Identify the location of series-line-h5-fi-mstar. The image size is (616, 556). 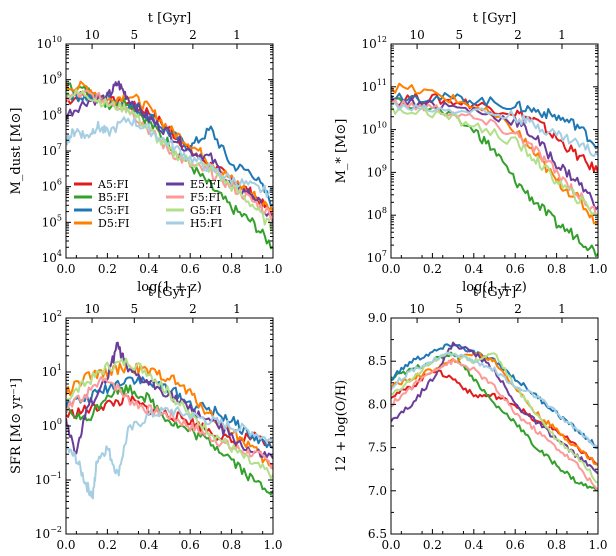
(494, 129).